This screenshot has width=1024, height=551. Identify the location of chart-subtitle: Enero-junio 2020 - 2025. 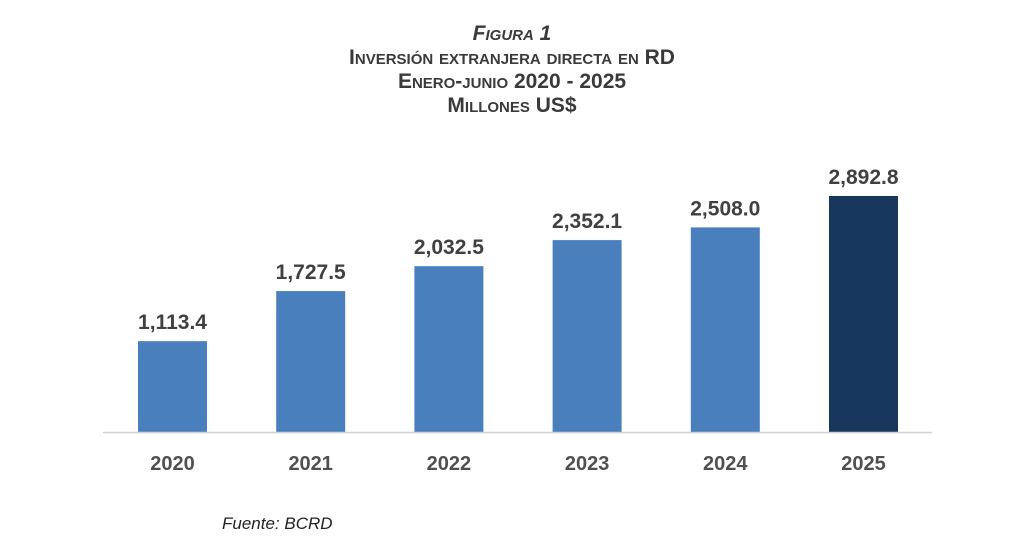
(512, 81).